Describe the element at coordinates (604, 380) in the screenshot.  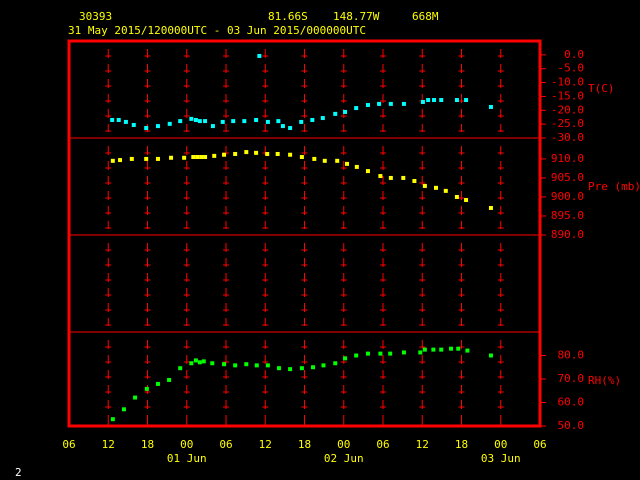
I see `y-axis-label: RH(%)` at that location.